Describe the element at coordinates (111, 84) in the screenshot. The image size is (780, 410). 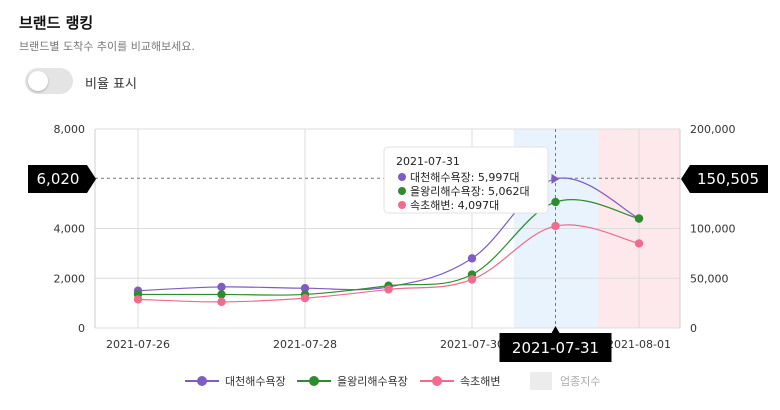
I see `ratio-toggle-label: 비율 표시` at that location.